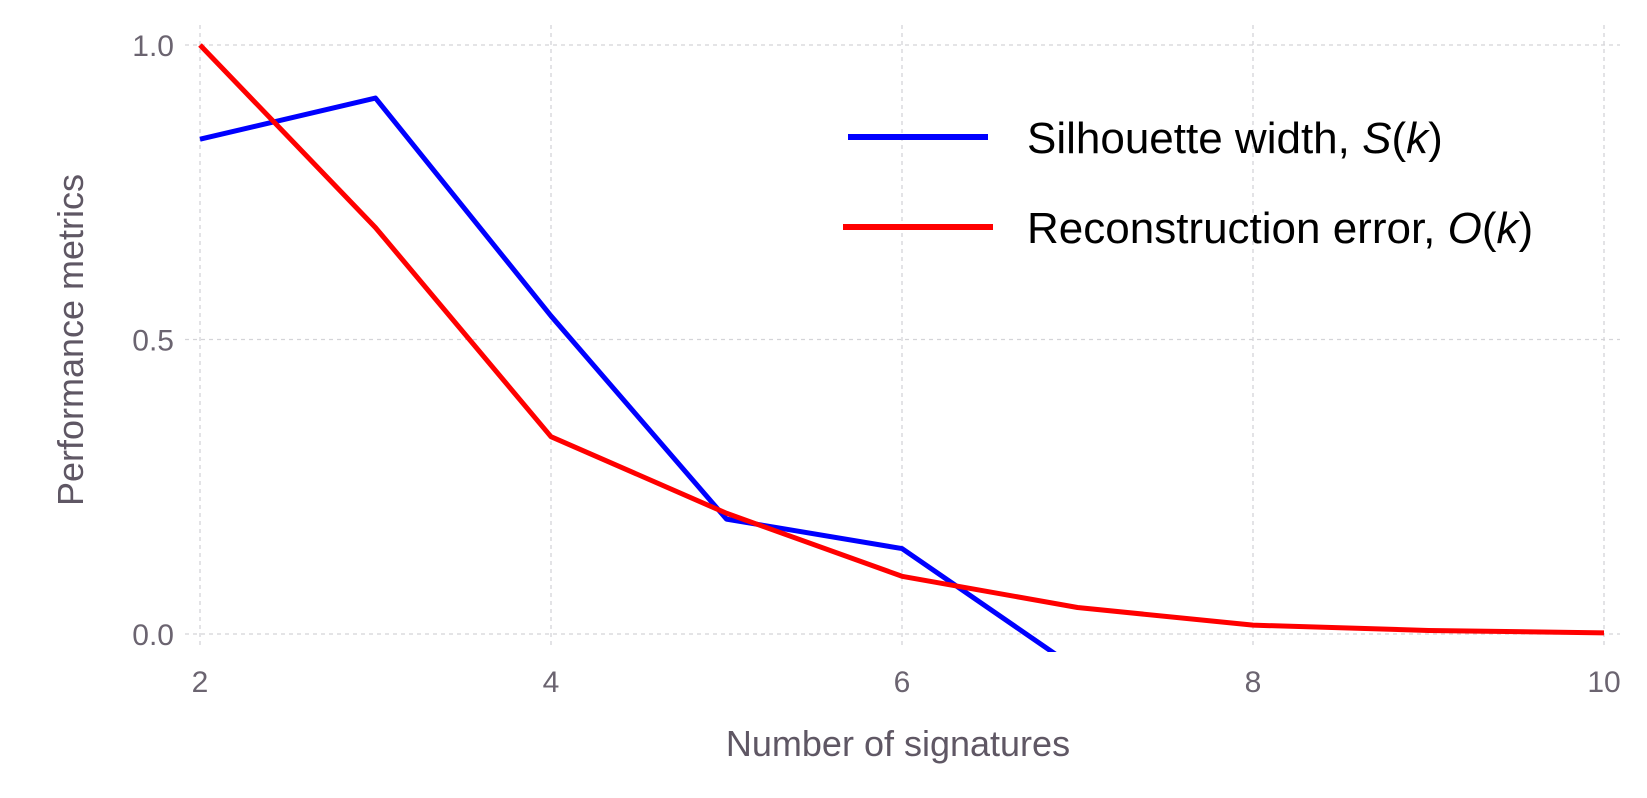 The height and width of the screenshot is (798, 1647). Describe the element at coordinates (1509, 228) in the screenshot. I see `legend-label-reconstruction-arg: k` at that location.